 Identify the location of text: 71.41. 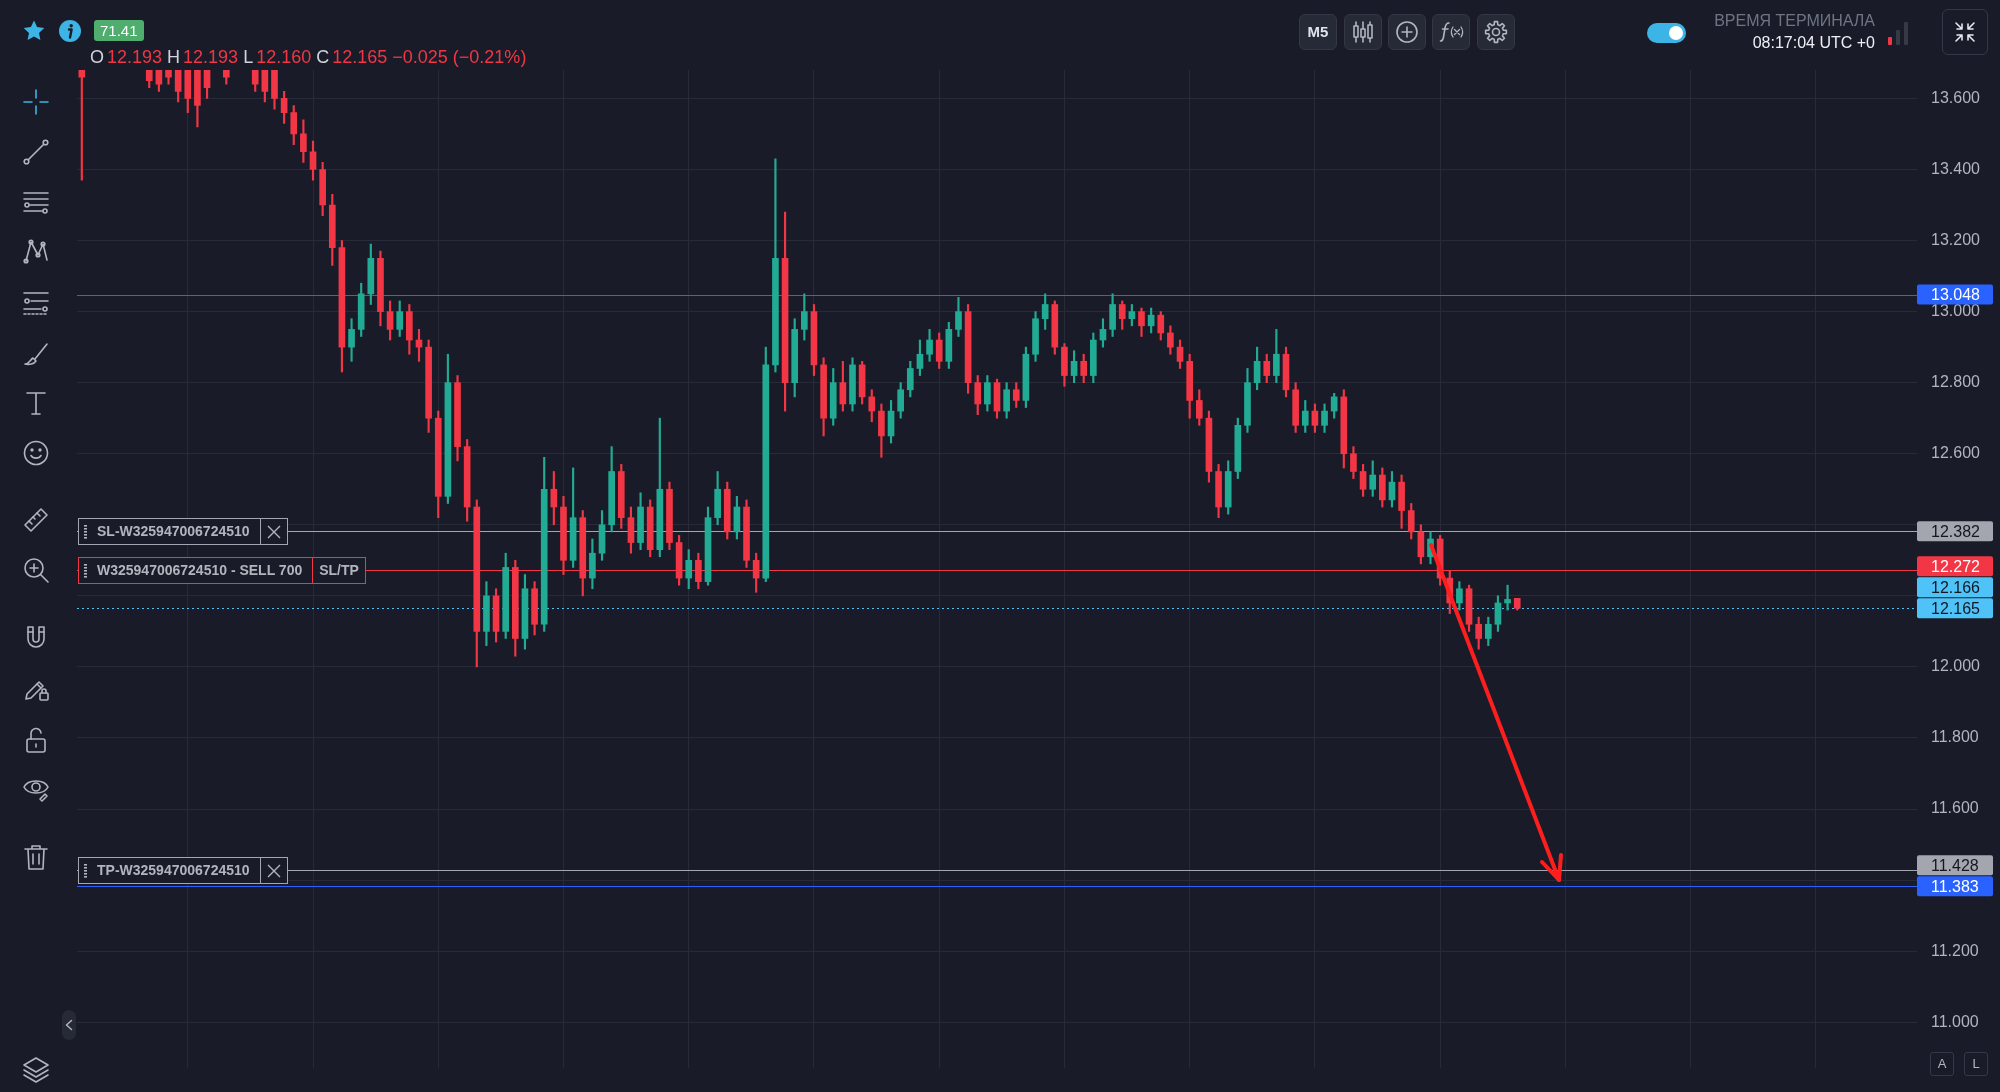
(119, 30).